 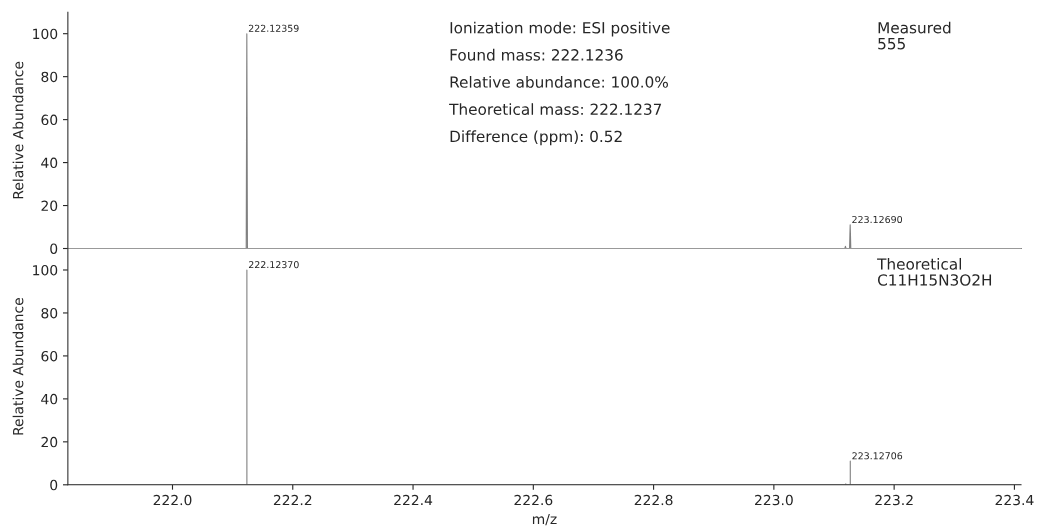 What do you see at coordinates (273, 265) in the screenshot?
I see `annotation: 222.12370` at bounding box center [273, 265].